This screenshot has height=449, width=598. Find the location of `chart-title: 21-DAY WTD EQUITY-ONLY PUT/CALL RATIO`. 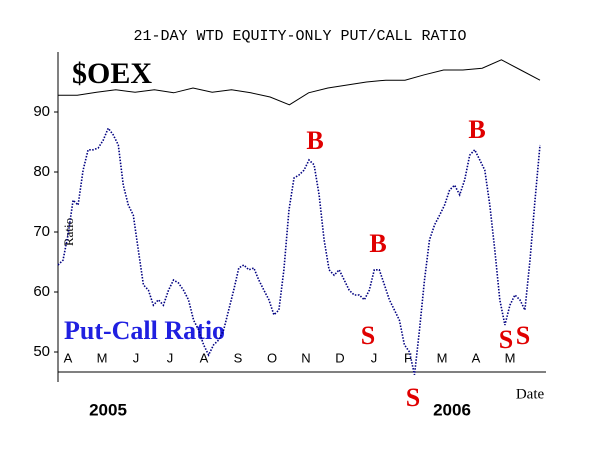

chart-title: 21-DAY WTD EQUITY-ONLY PUT/CALL RATIO is located at coordinates (299, 36).